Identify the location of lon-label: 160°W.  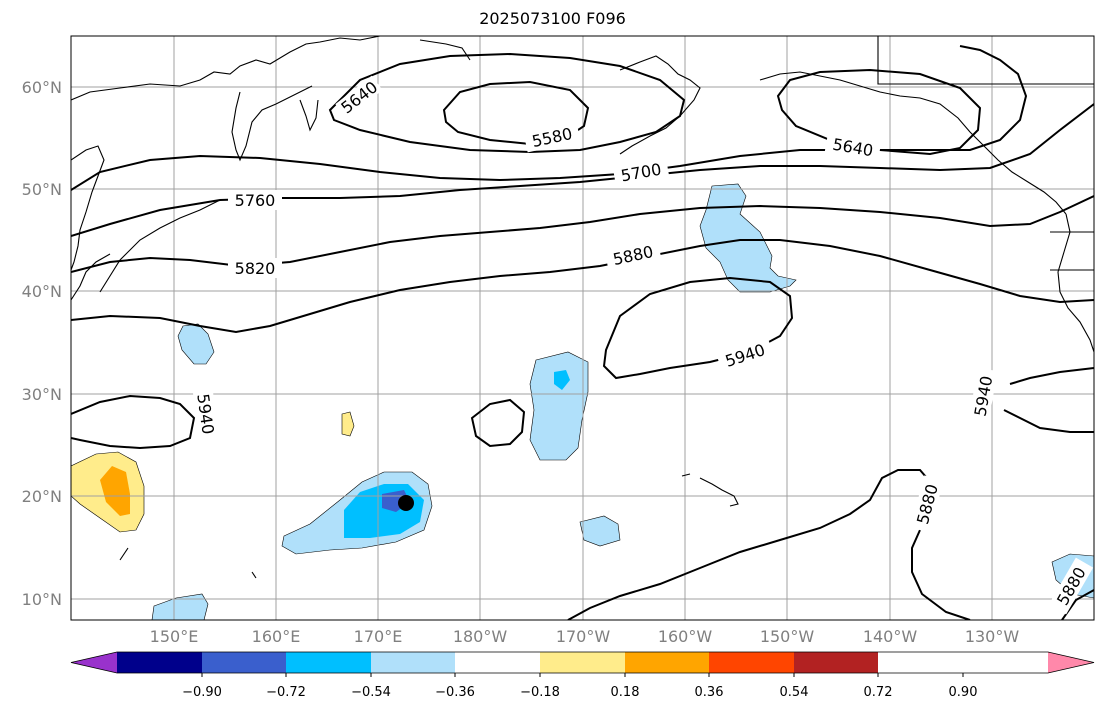
(685, 636).